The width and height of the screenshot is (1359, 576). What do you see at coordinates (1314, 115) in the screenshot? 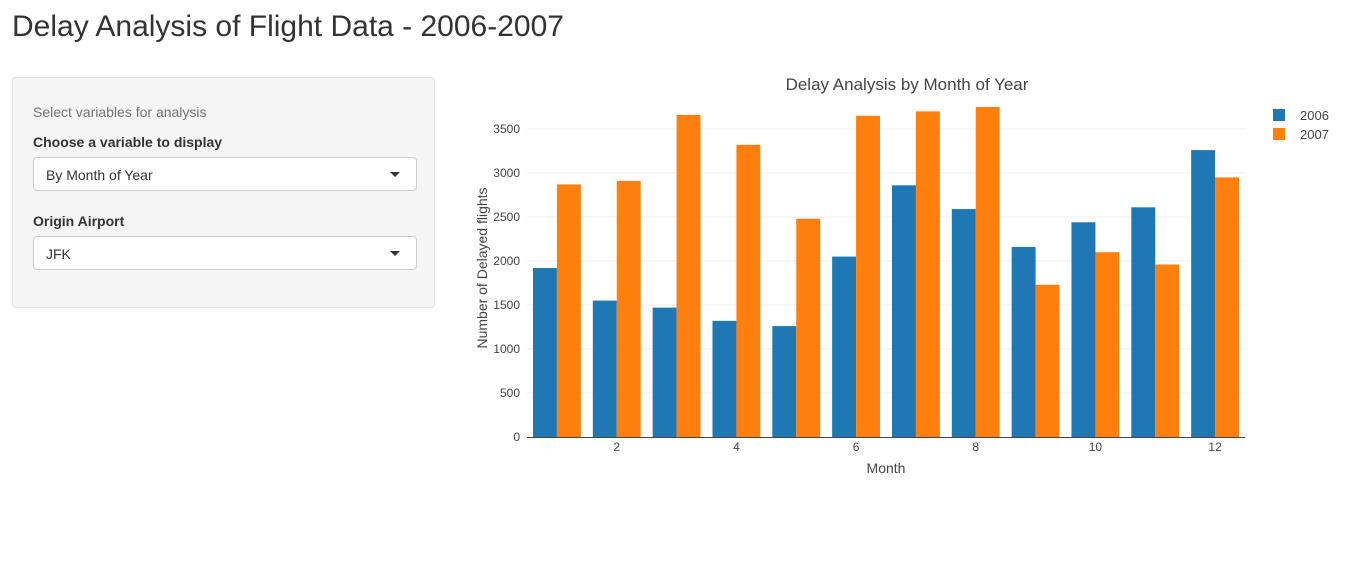
I see `legend-label-2006: 2006` at bounding box center [1314, 115].